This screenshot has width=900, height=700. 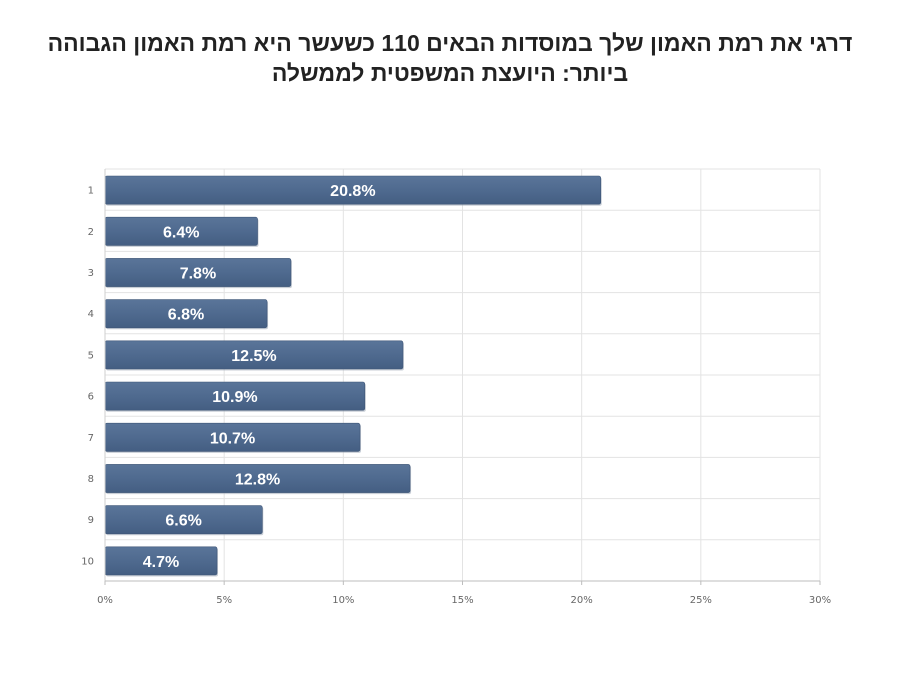 I want to click on y-tick-label: 2, so click(x=91, y=232).